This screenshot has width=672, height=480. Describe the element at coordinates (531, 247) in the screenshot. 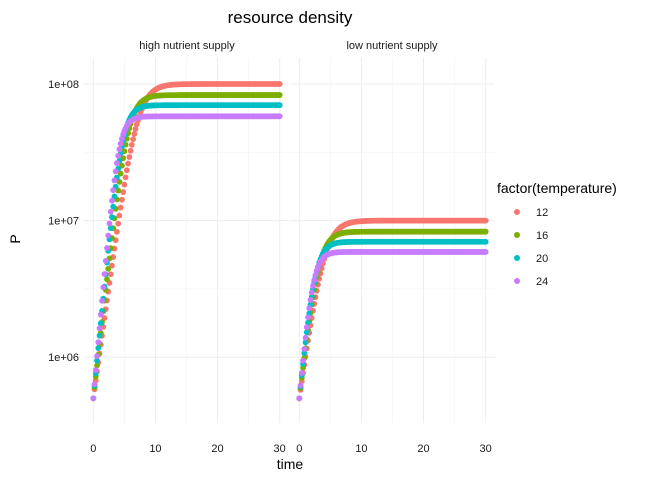

I see `legend-keys: 12 16 20 24` at that location.